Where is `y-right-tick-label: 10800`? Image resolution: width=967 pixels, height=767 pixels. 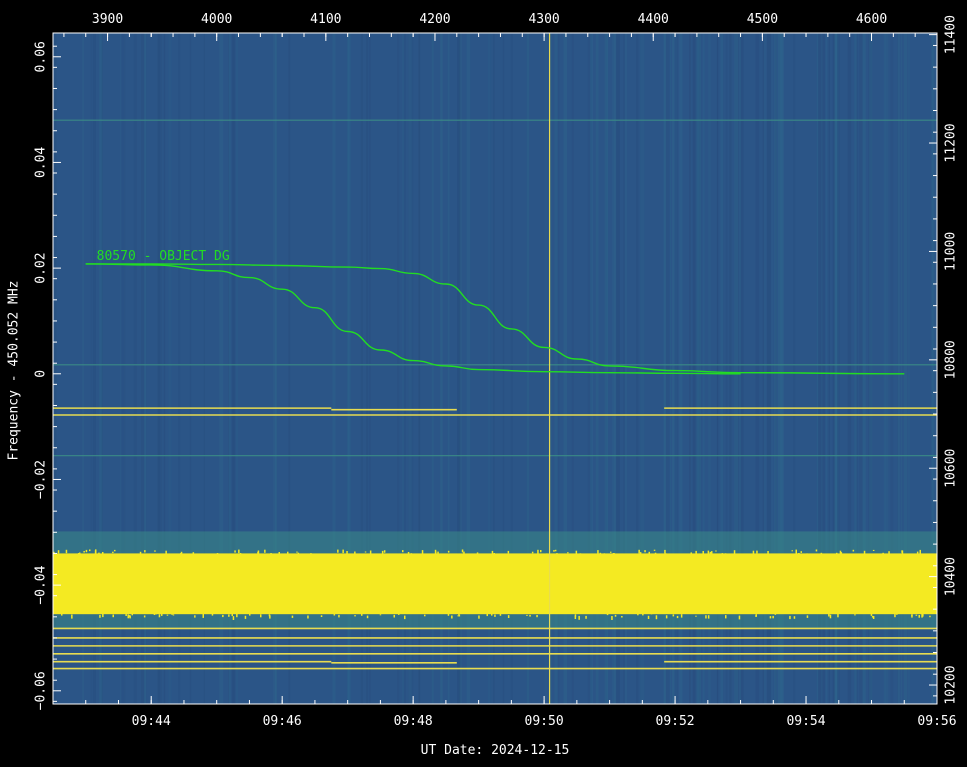
y-right-tick-label: 10800 is located at coordinates (951, 359).